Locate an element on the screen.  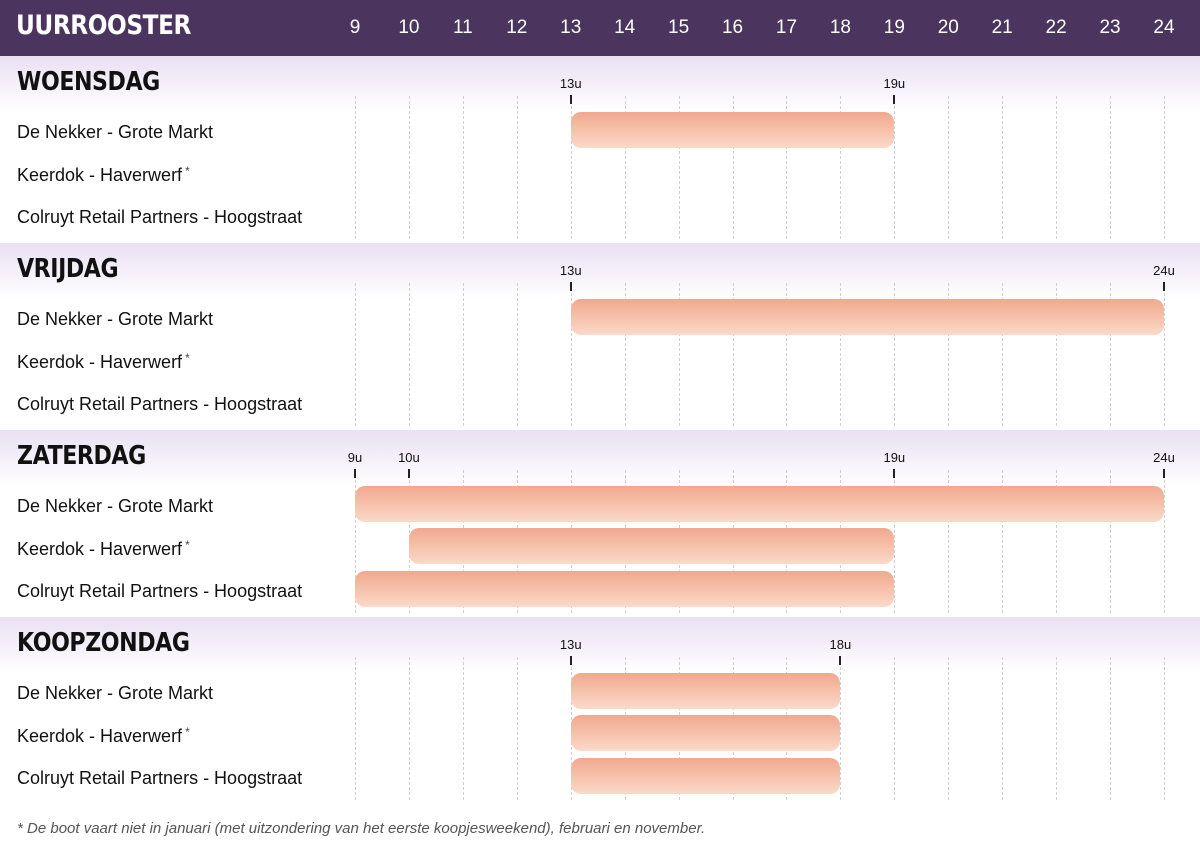
hour-label-13: 13 is located at coordinates (571, 27).